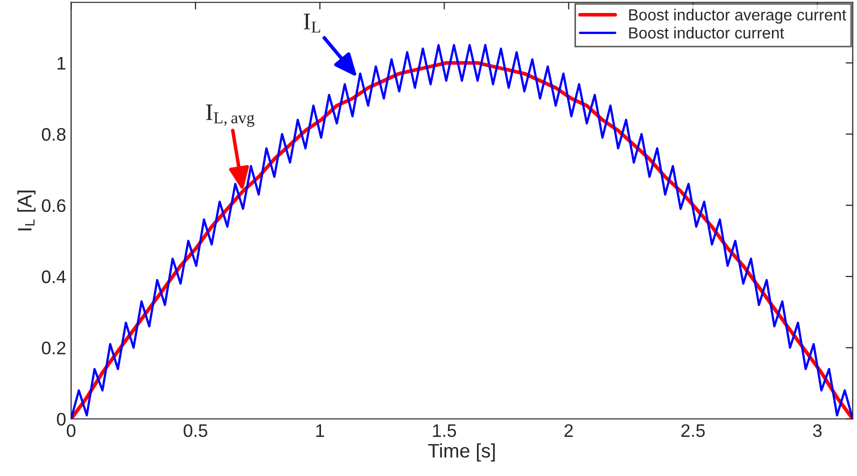 This screenshot has width=857, height=476. What do you see at coordinates (26, 210) in the screenshot?
I see `y-axis-title: I$_{L}$ [A]` at bounding box center [26, 210].